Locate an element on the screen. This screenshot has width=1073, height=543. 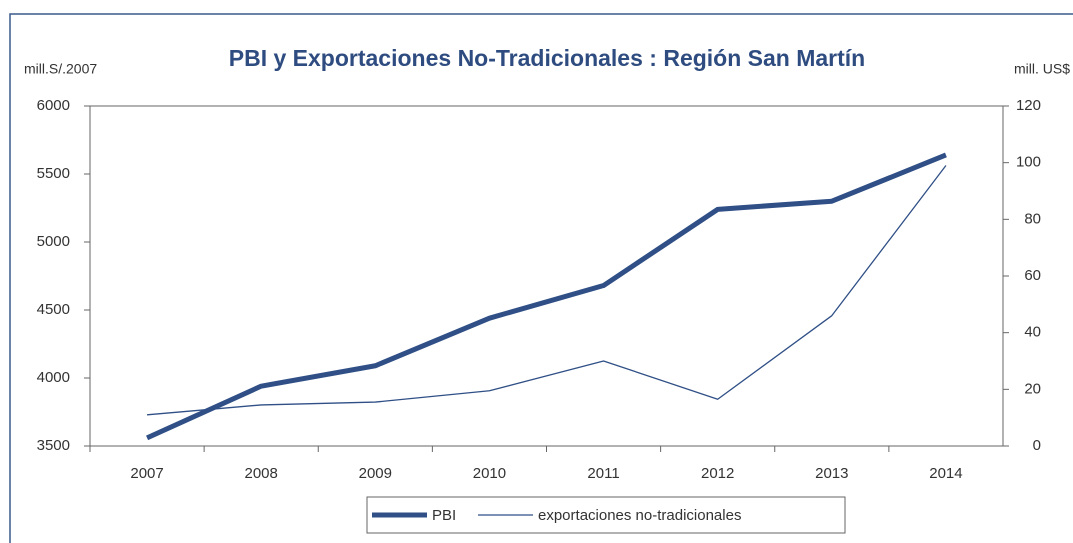
y2-tick-label: 60 is located at coordinates (1032, 275).